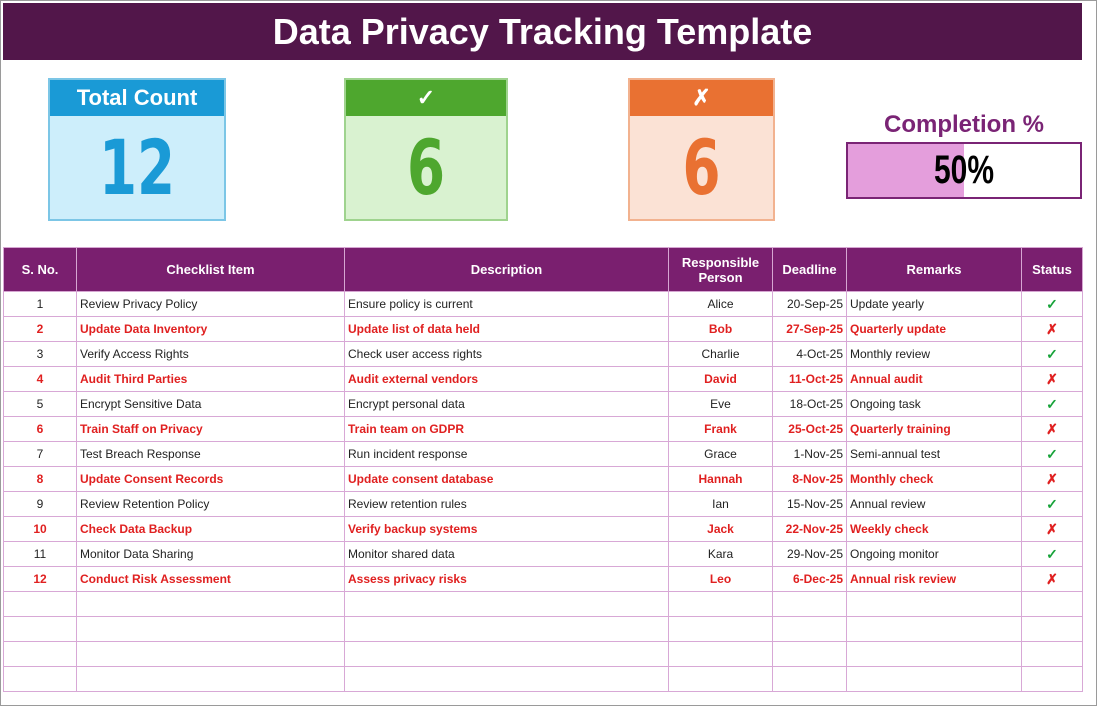 The image size is (1097, 706). Describe the element at coordinates (809, 429) in the screenshot. I see `cell-deadline: 25-Oct-25` at that location.